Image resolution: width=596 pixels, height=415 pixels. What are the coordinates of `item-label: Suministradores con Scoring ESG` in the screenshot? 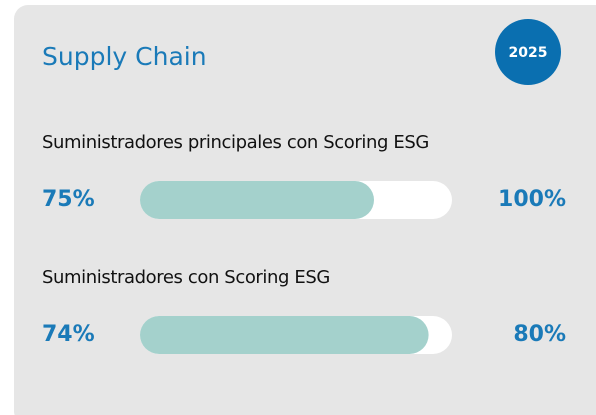 It's located at (186, 277).